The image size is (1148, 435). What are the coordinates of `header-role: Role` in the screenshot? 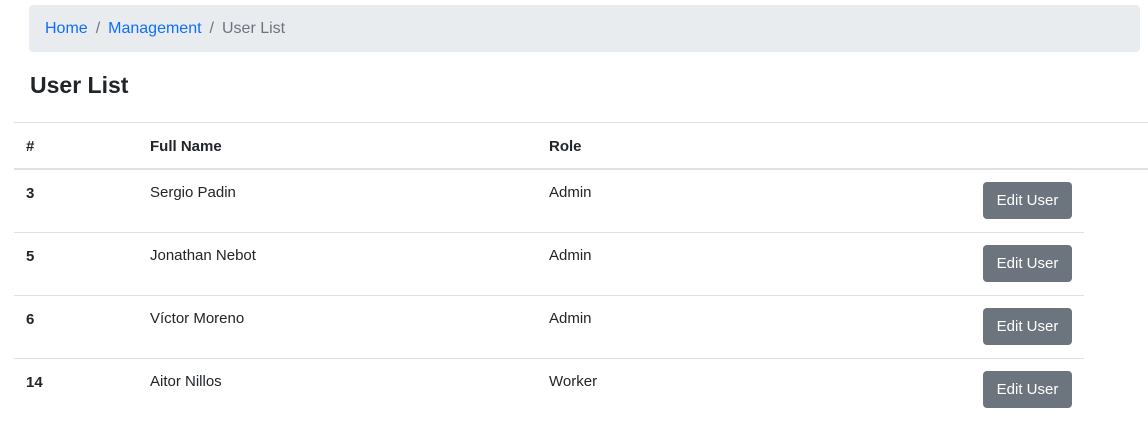 It's located at (565, 146).